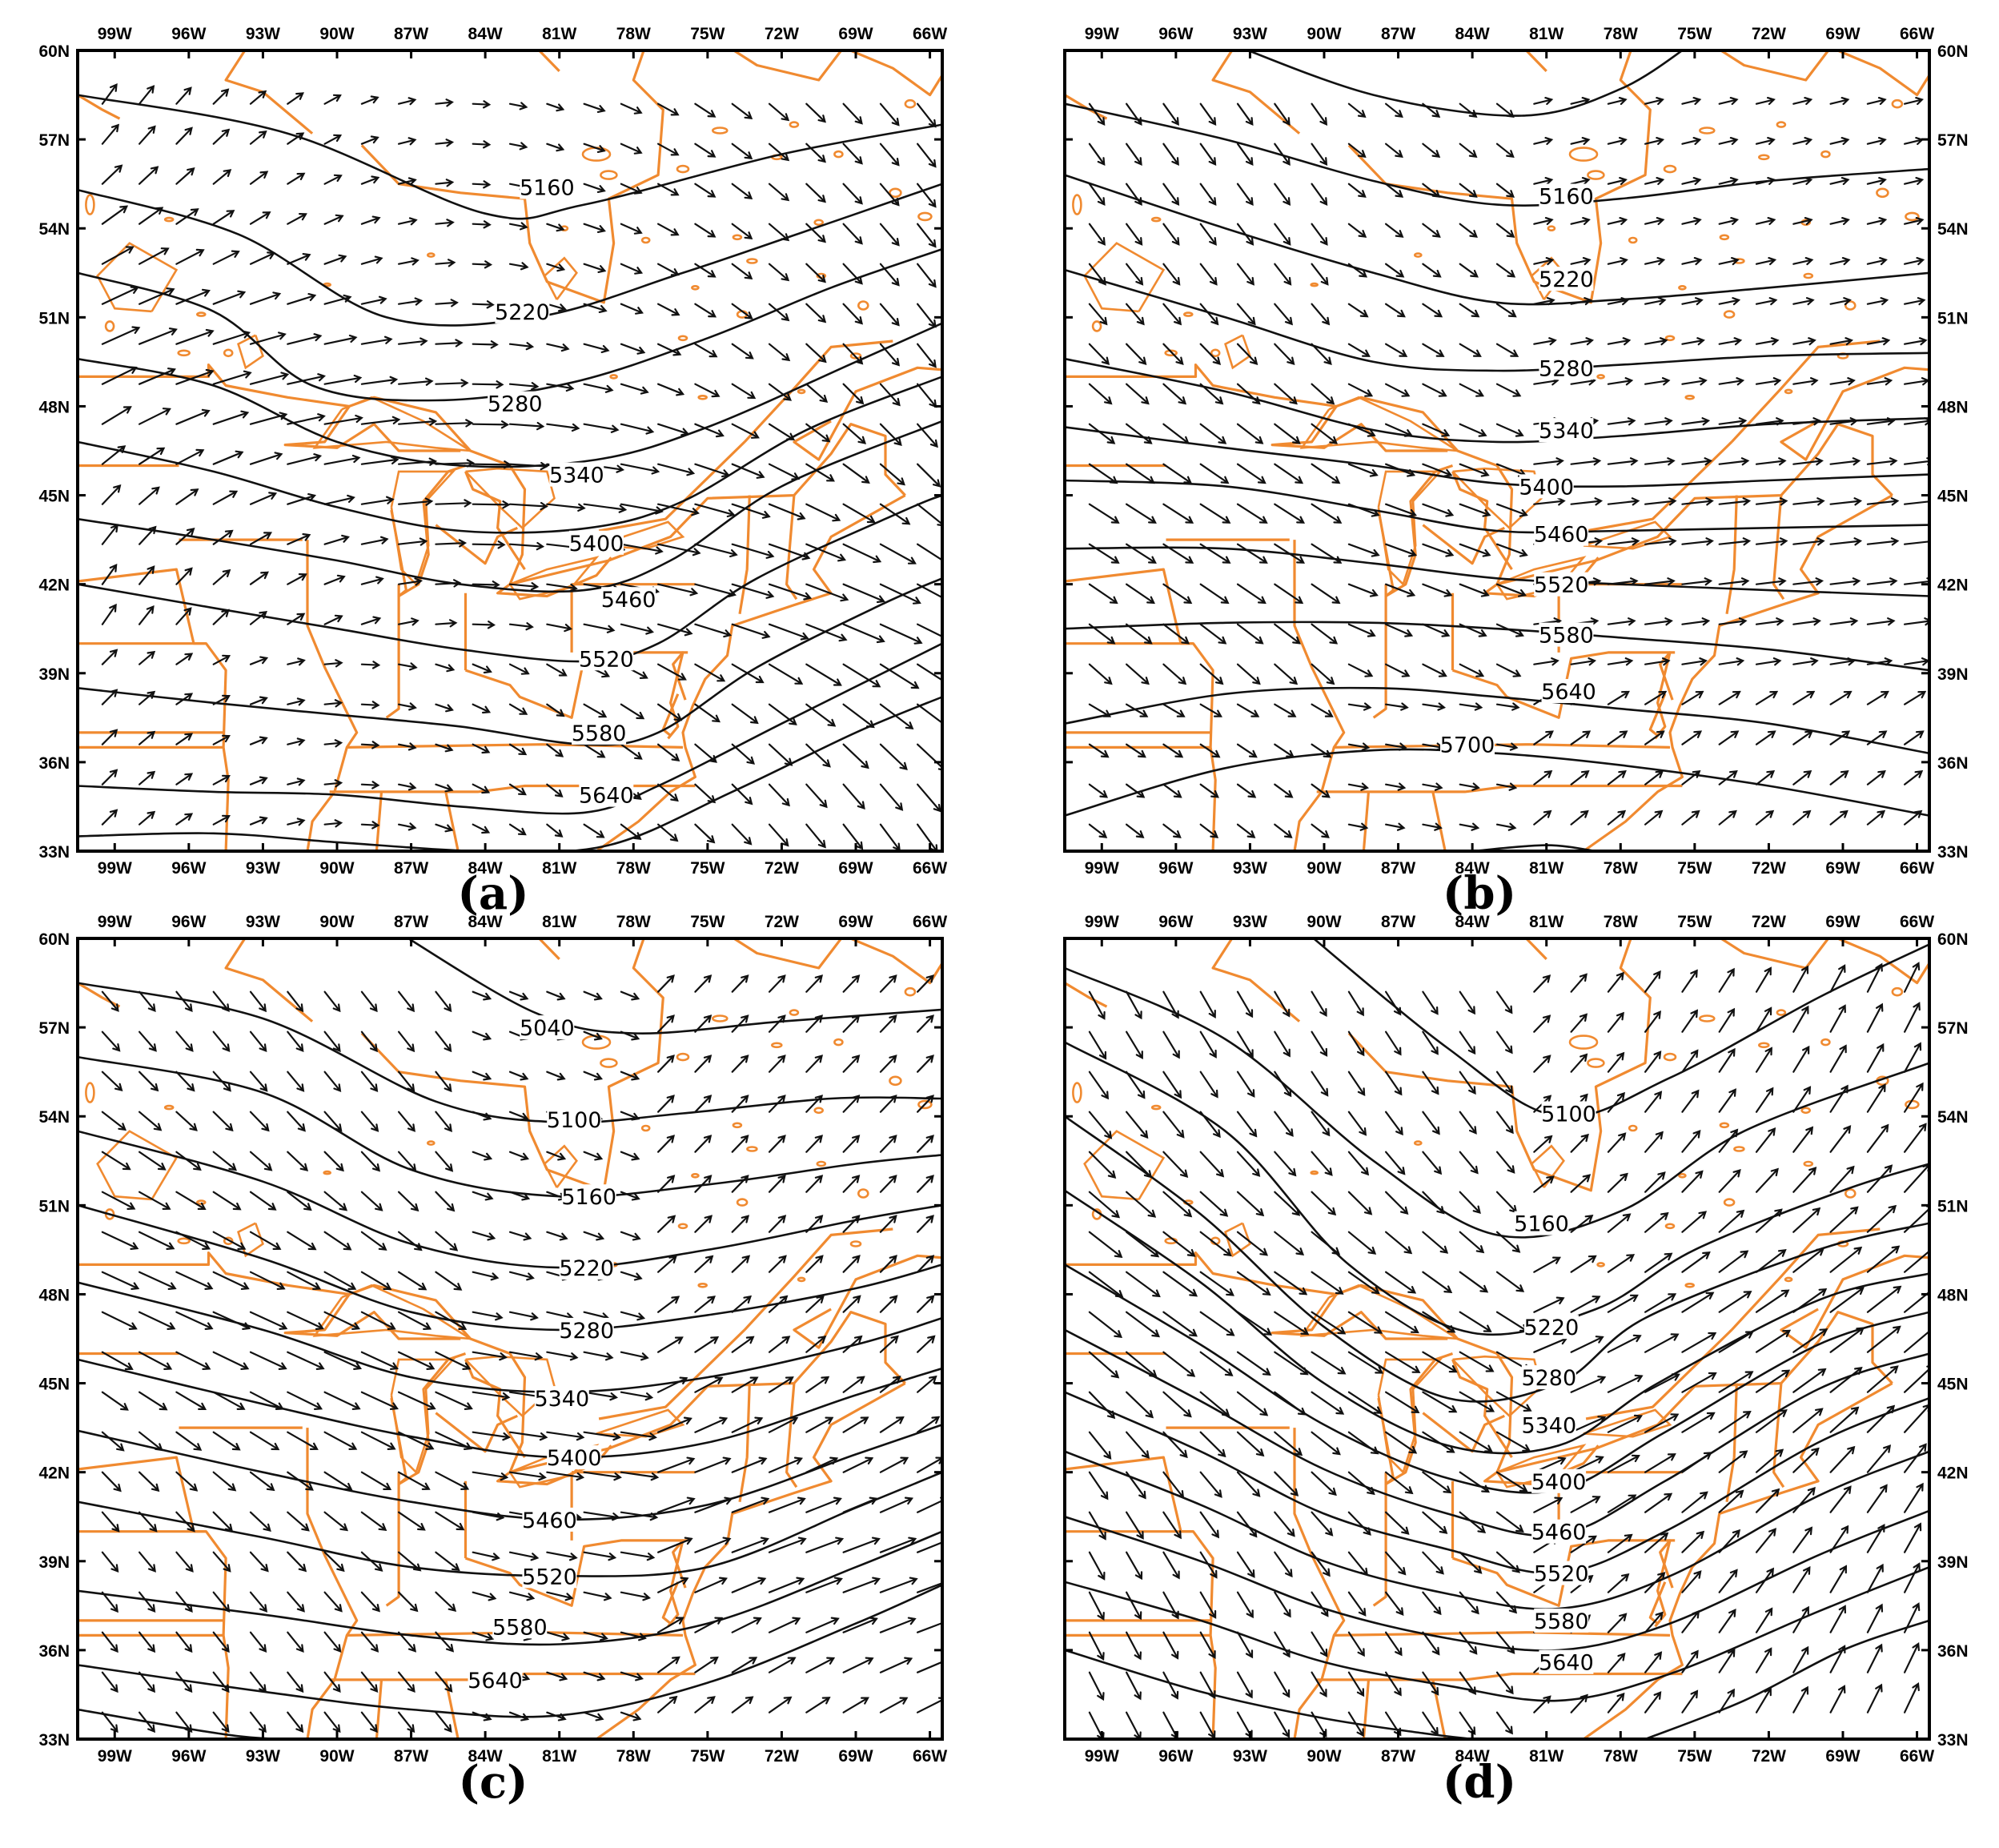  What do you see at coordinates (1621, 868) in the screenshot?
I see `lon-label-bottom: 78W` at bounding box center [1621, 868].